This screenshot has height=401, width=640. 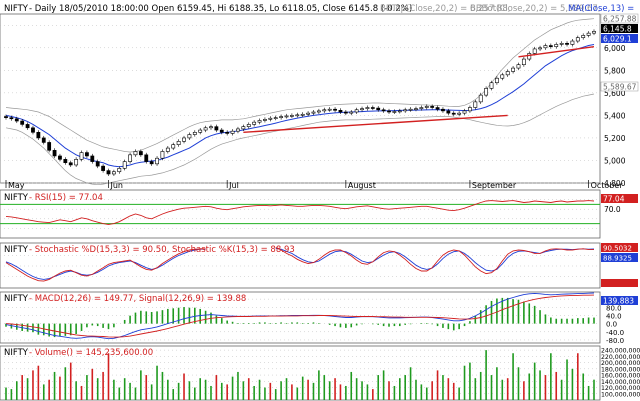 I want to click on macd-ytick-label: -80.0, so click(x=615, y=341).